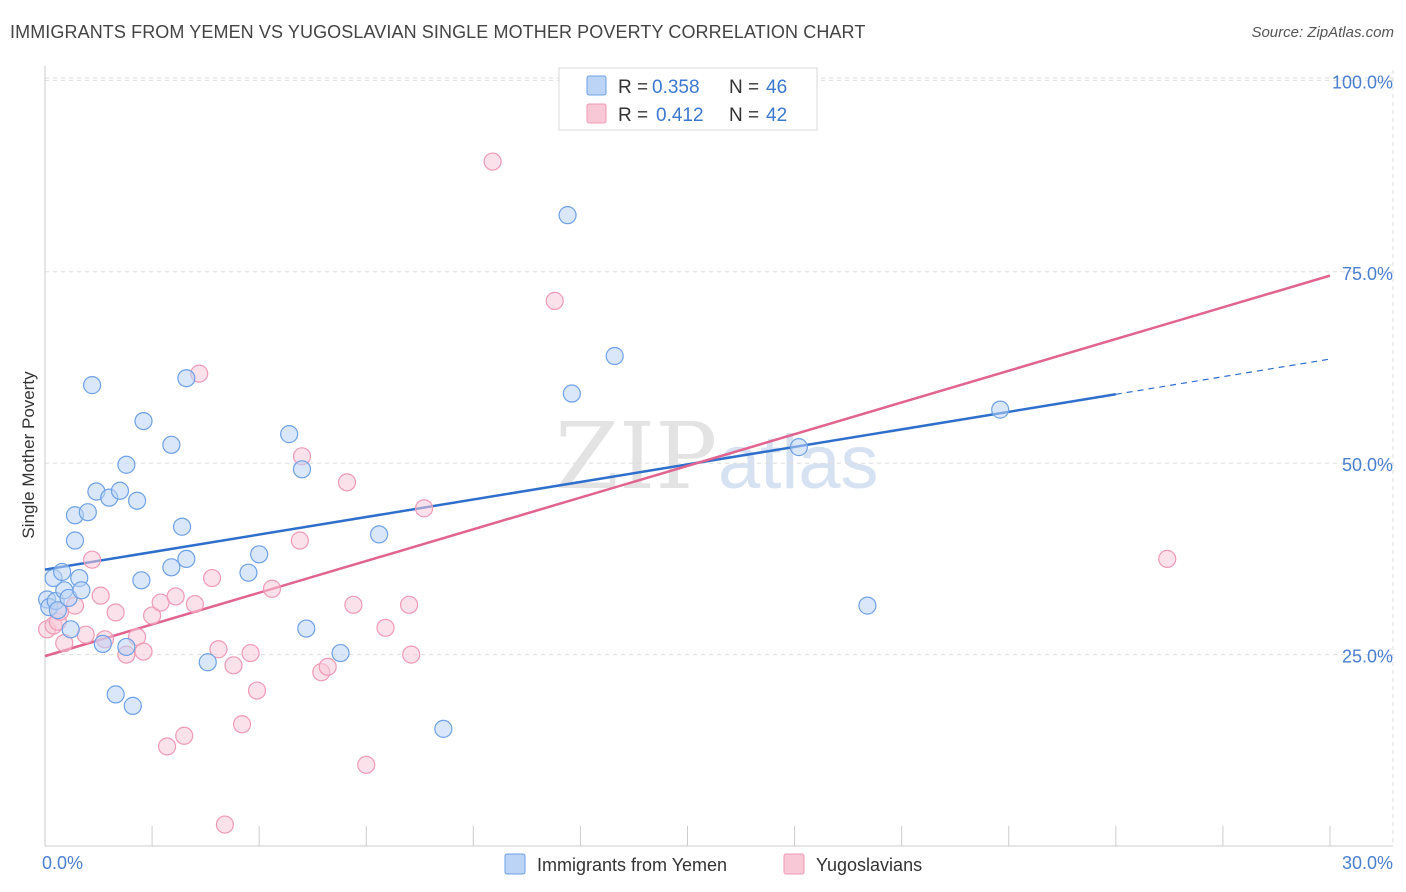 This screenshot has width=1406, height=892. I want to click on y-tick-label: 25.0%, so click(1367, 657).